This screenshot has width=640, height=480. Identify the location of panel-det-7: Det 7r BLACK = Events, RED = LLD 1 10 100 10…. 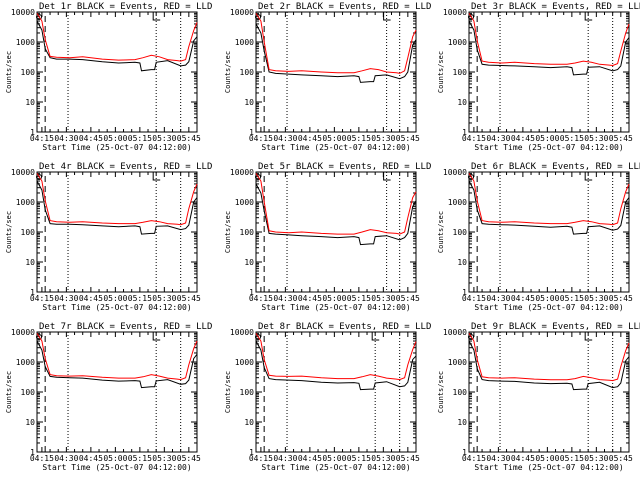
(108, 397).